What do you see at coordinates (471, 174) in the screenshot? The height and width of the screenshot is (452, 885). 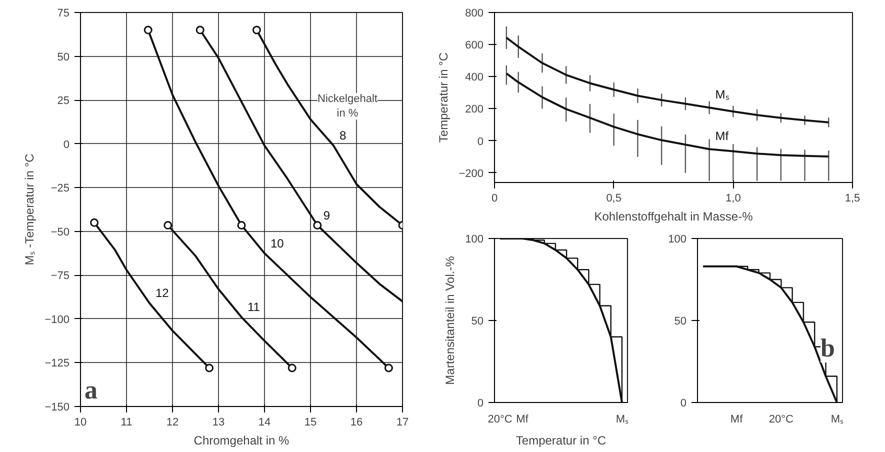 I see `y-tick-label: −200` at bounding box center [471, 174].